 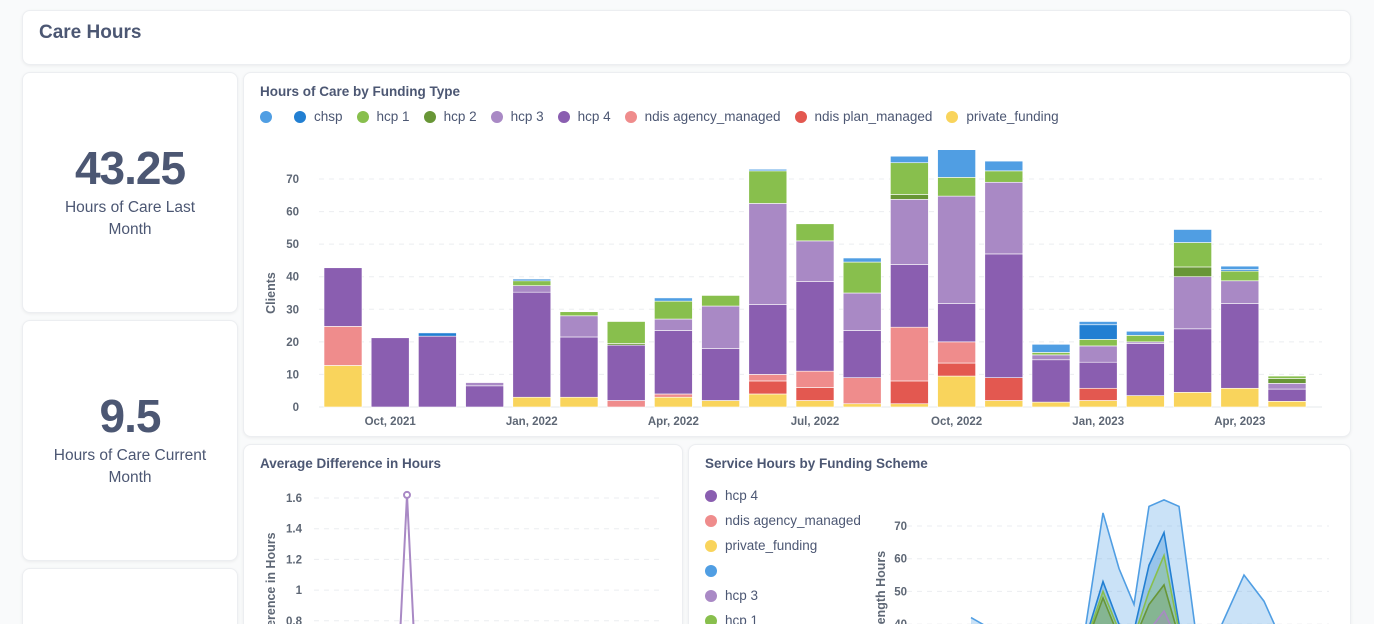 I want to click on y-axis-label: Clients, so click(x=271, y=293).